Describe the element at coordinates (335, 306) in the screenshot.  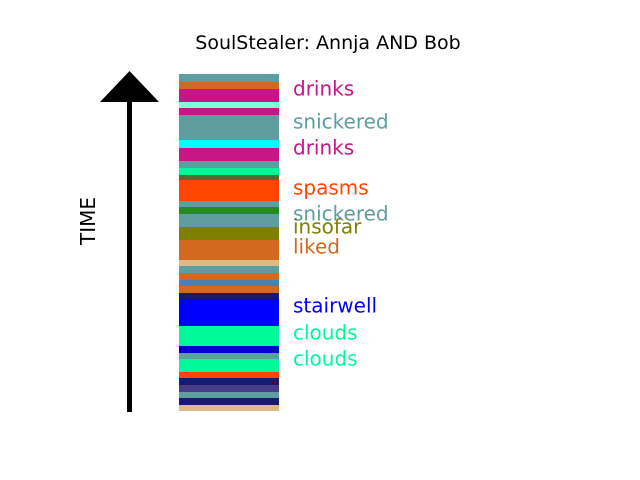
I see `event-label: stairwell` at that location.